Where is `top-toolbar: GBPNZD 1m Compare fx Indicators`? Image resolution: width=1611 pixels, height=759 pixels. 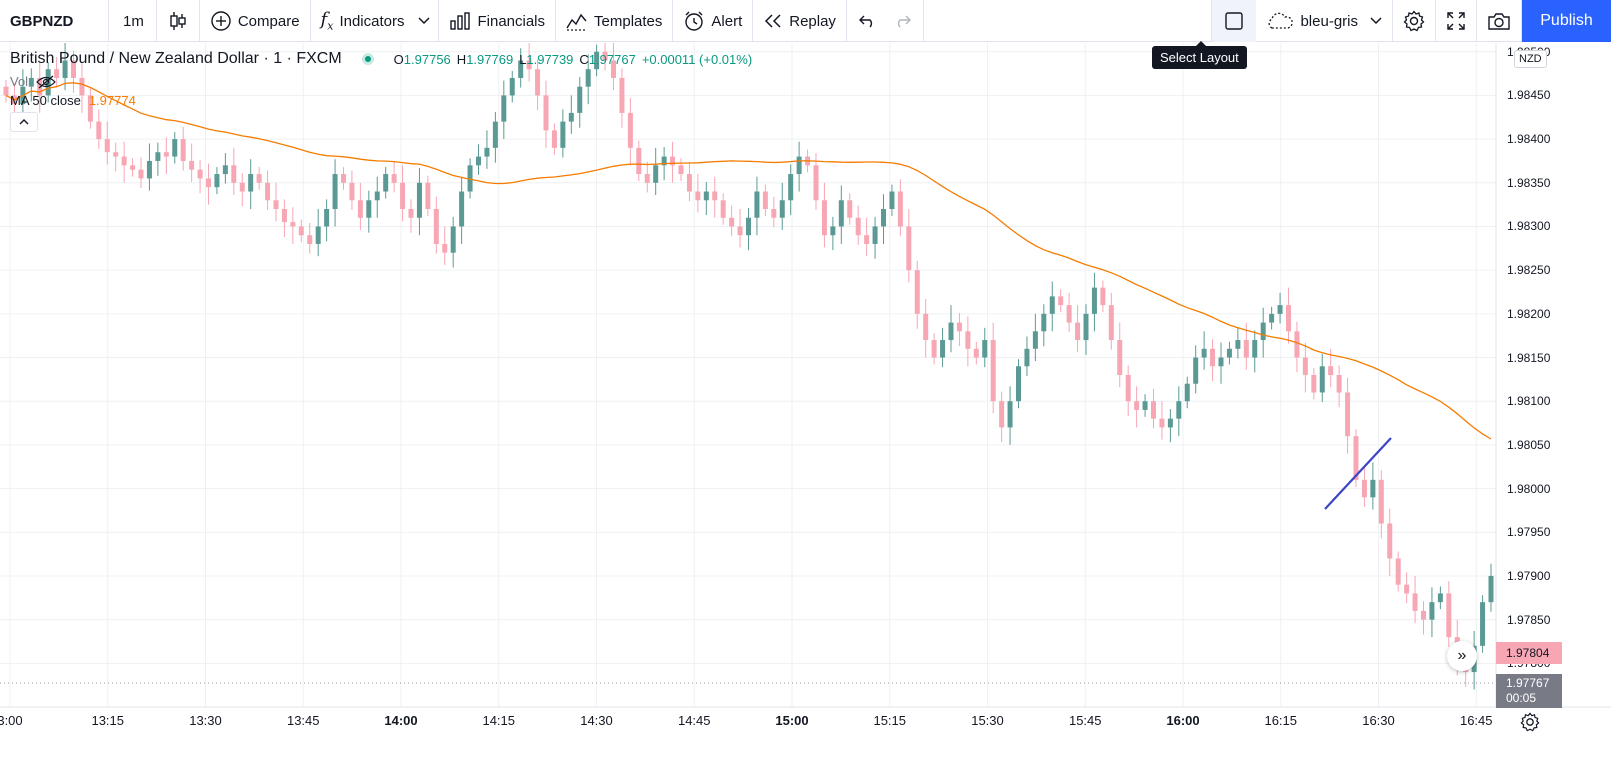
top-toolbar: GBPNZD 1m Compare fx Indicators is located at coordinates (805, 21).